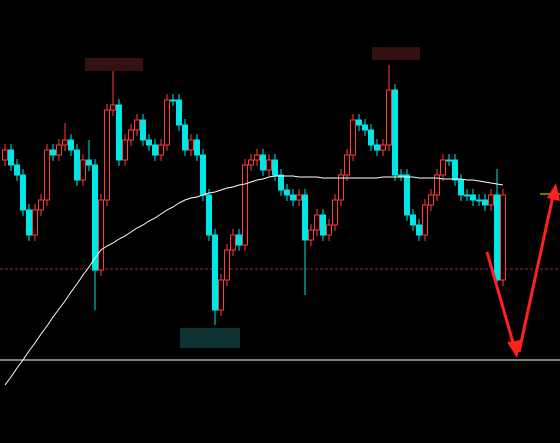 This screenshot has height=443, width=560. I want to click on arrow-up, so click(536, 274).